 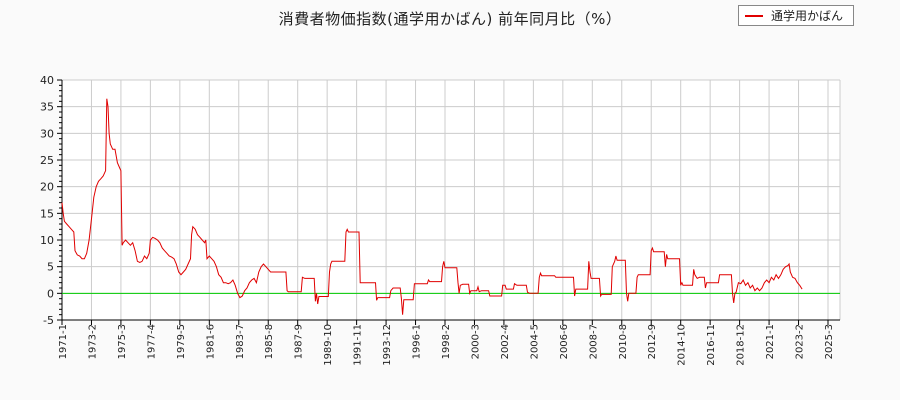 I want to click on x-tick-label: 2010-8, so click(x=623, y=341).